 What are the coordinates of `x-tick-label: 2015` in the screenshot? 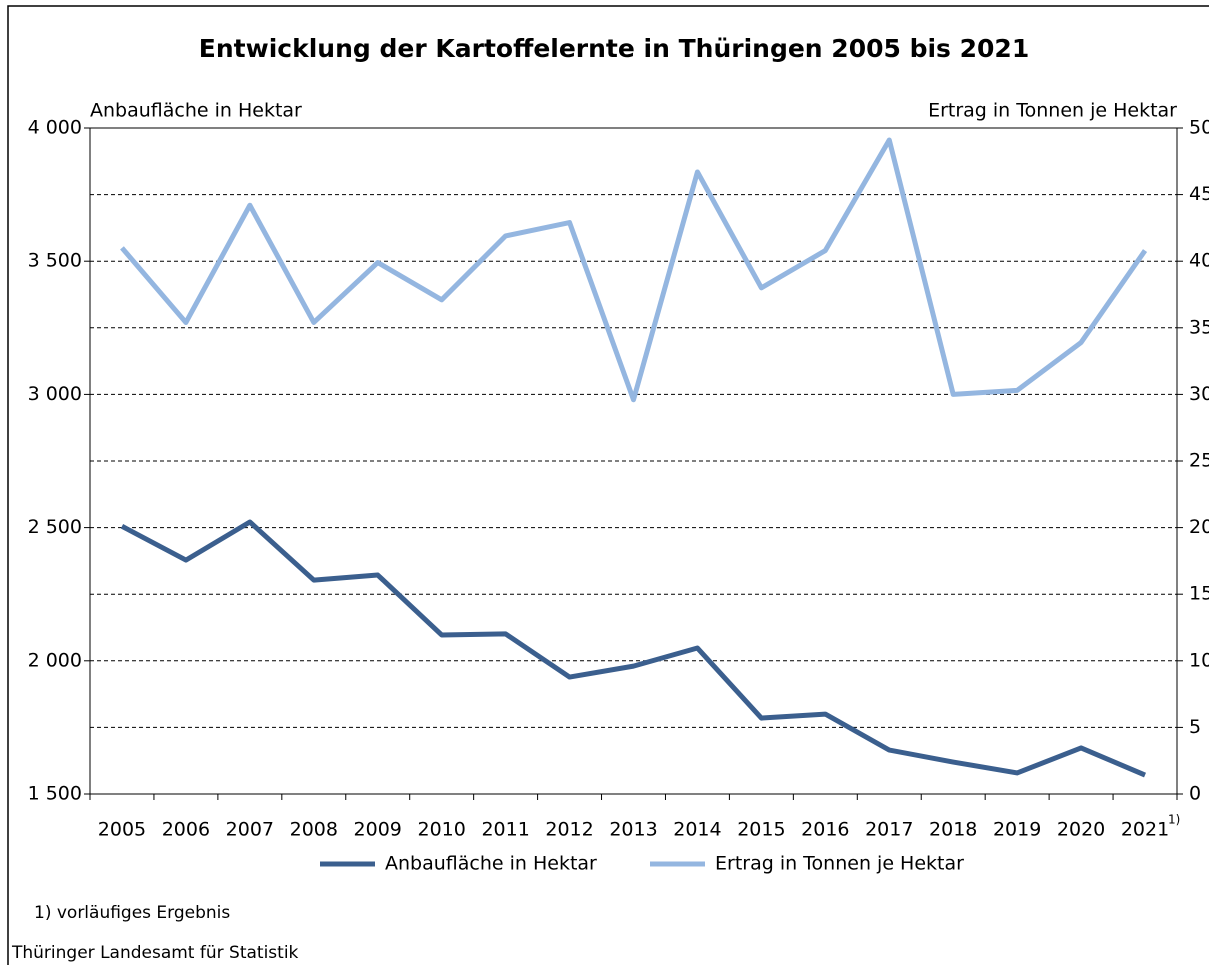 It's located at (761, 830).